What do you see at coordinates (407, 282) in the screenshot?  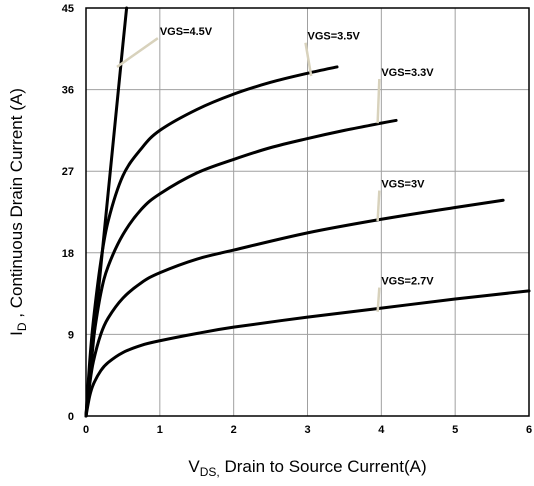 I see `annotation-label: VGS=2.7V` at bounding box center [407, 282].